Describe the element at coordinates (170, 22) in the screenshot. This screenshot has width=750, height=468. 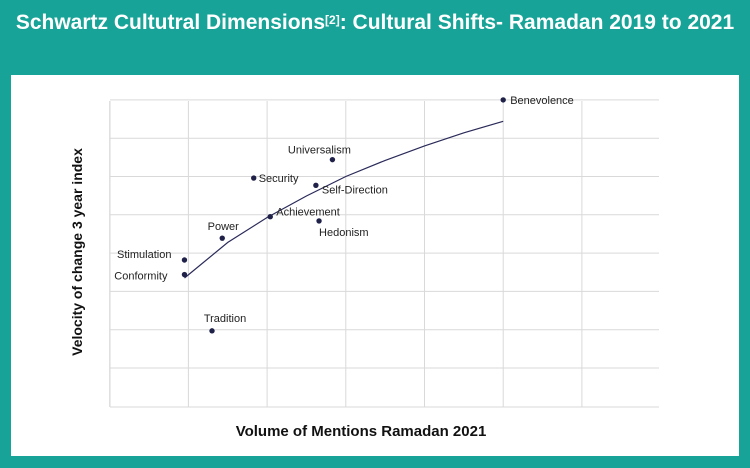
I see `chart-title-main: Schwartz Cultutral Dimensions` at that location.